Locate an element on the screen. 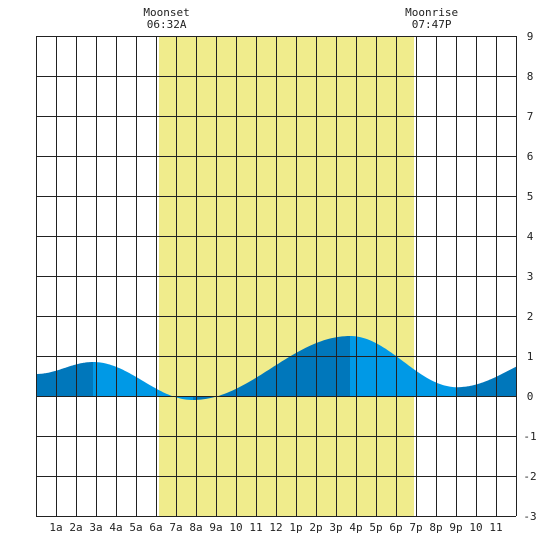 The width and height of the screenshot is (550, 550). moon-event-title: Moonrise is located at coordinates (431, 12).